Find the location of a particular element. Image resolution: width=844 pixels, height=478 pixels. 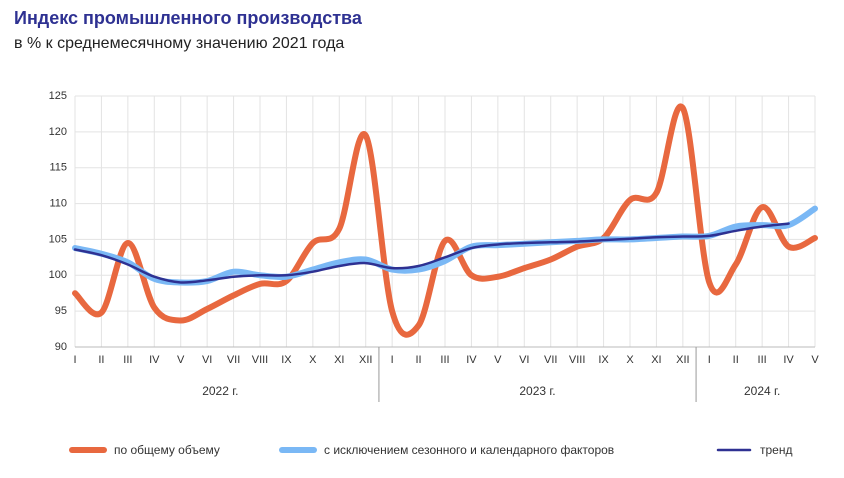

y-tick-label: 120 is located at coordinates (58, 132).